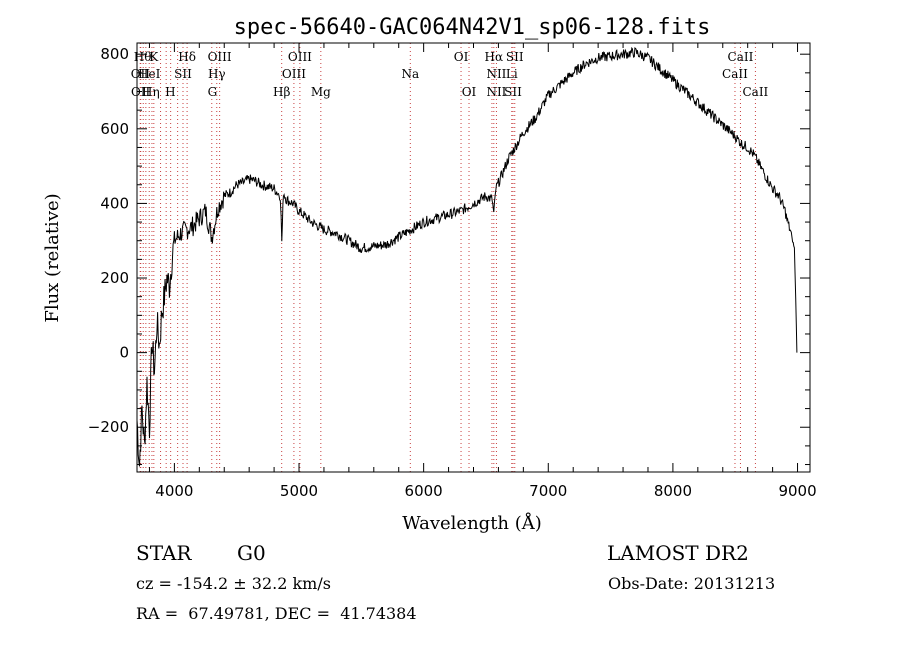  What do you see at coordinates (114, 203) in the screenshot?
I see `y-tick-label: 400` at bounding box center [114, 203].